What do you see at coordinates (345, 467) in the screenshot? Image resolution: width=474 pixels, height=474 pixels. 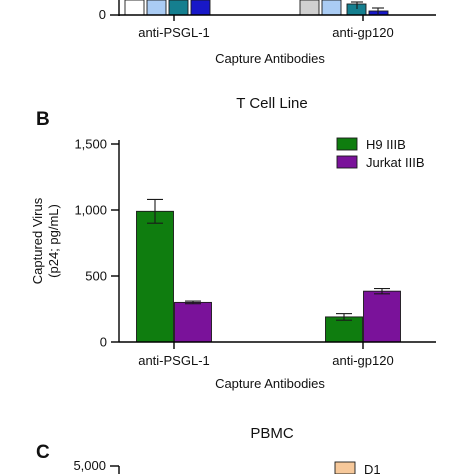 I see `panel-c-legend-swatch` at bounding box center [345, 467].